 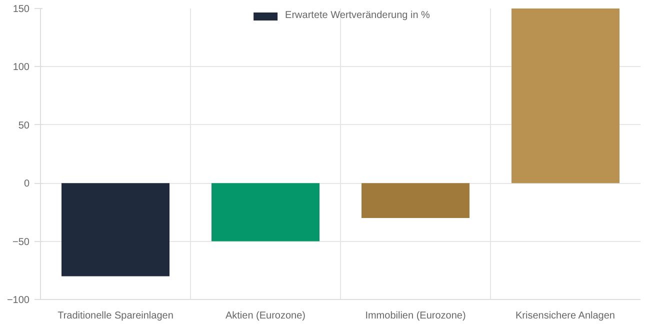 What do you see at coordinates (116, 316) in the screenshot?
I see `x-tick-label: Traditionelle Spareinlagen` at bounding box center [116, 316].